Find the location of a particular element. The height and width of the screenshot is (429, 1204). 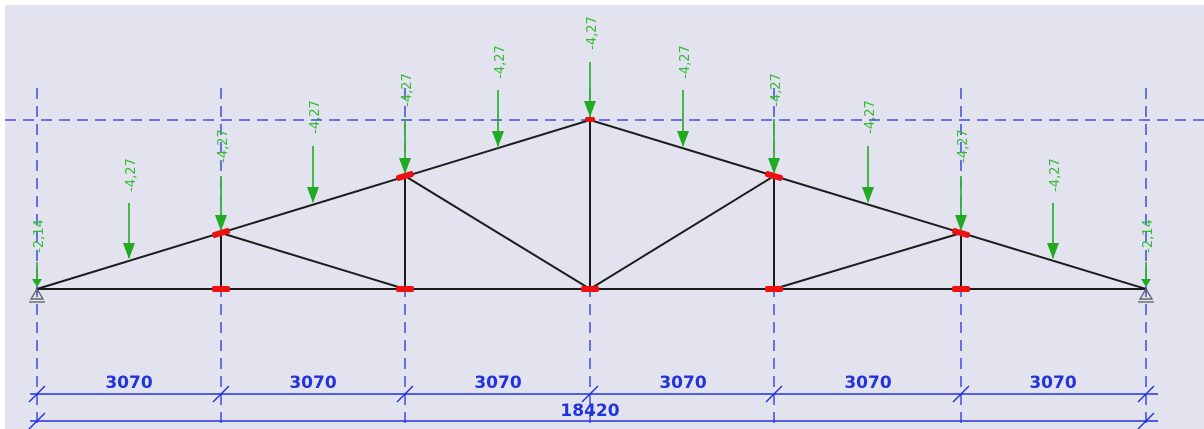

load-panel-point-5: -4,27 is located at coordinates (963, 180).